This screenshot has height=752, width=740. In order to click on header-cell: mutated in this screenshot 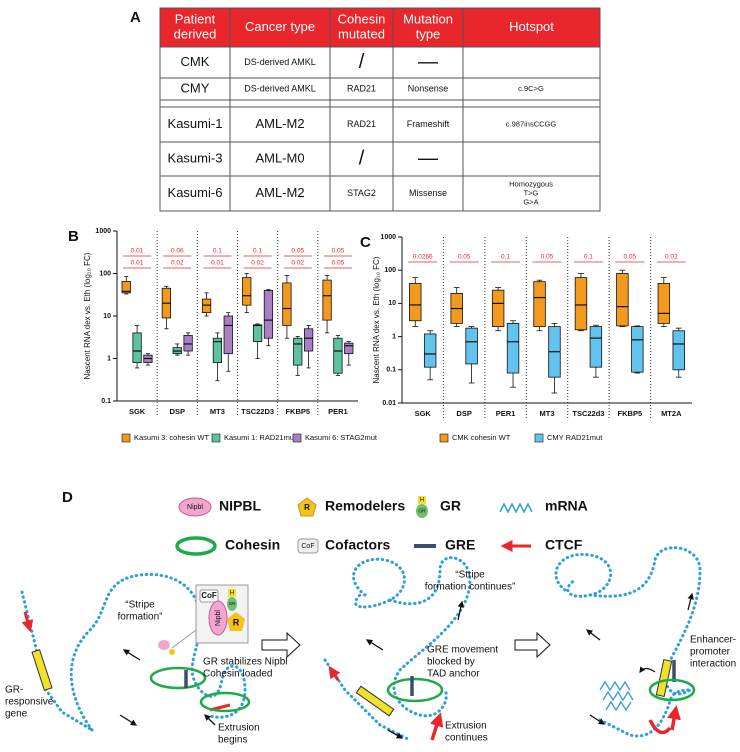, I will do `click(361, 33)`.